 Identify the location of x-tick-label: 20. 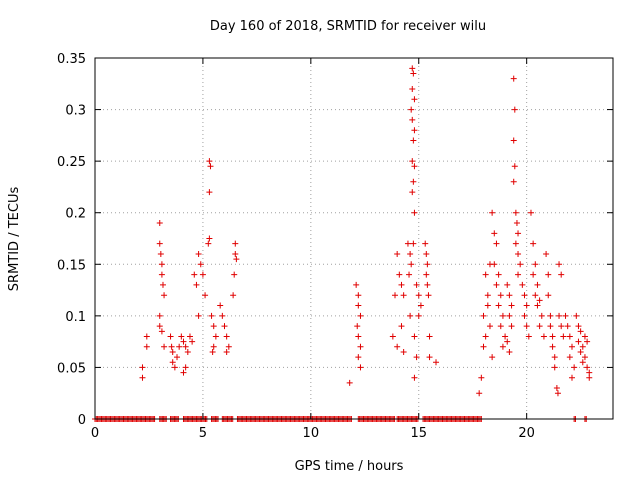
(526, 433).